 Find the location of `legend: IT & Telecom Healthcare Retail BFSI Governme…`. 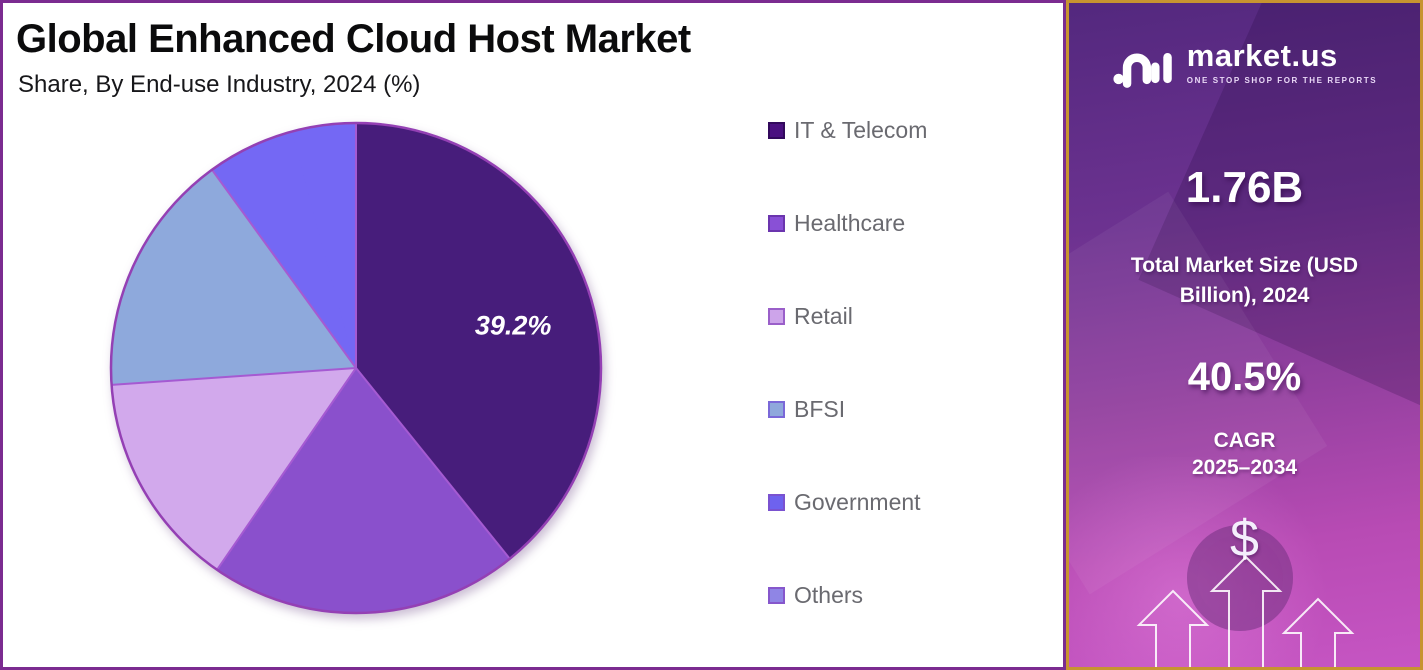

legend: IT & Telecom Healthcare Retail BFSI Governme… is located at coordinates (847, 363).